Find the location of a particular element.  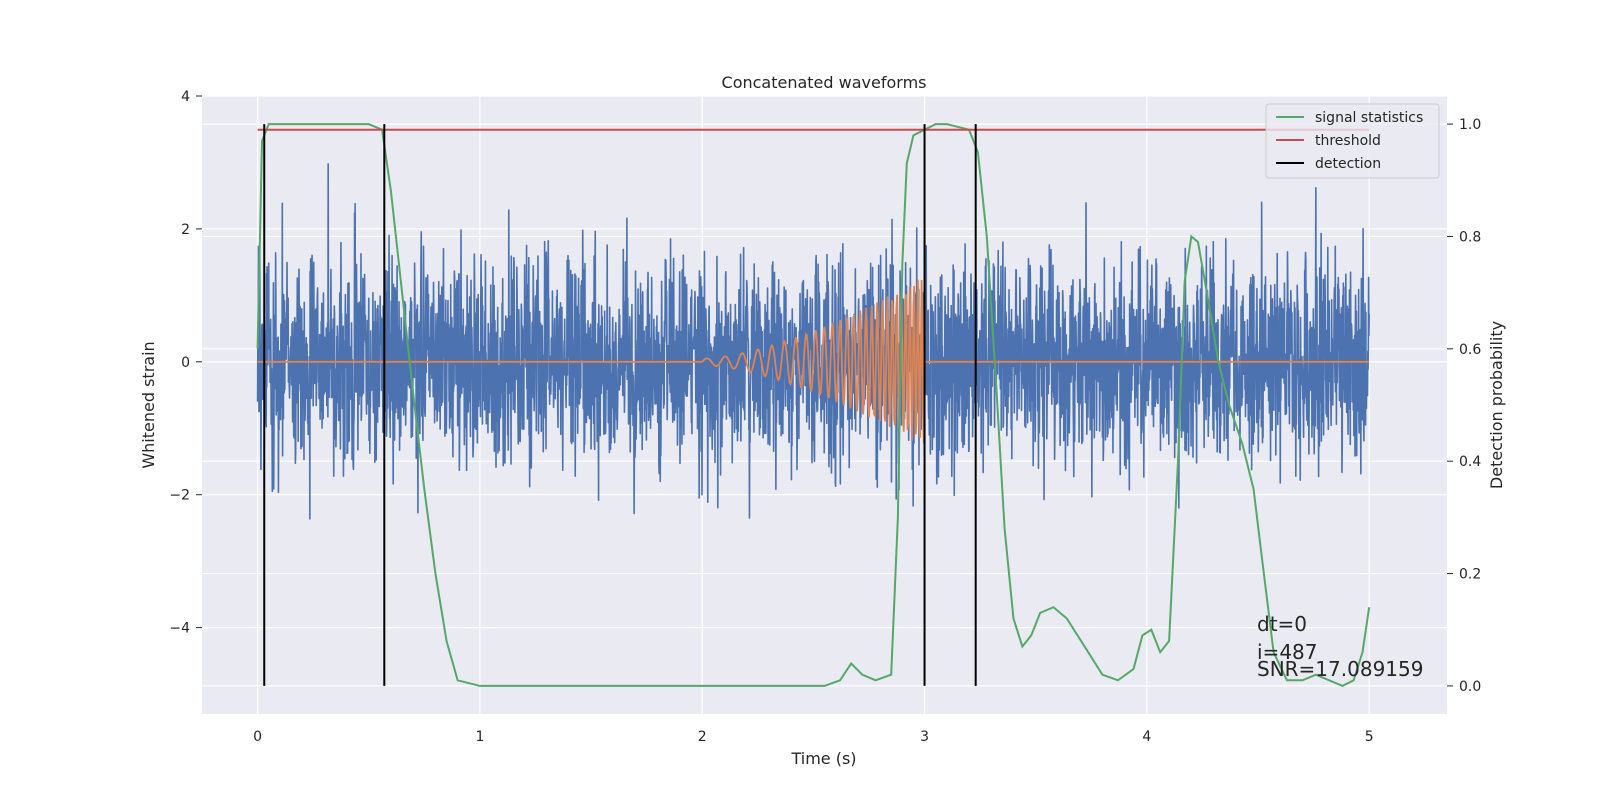

legend: signal statistics threshold detection is located at coordinates (1352, 141).